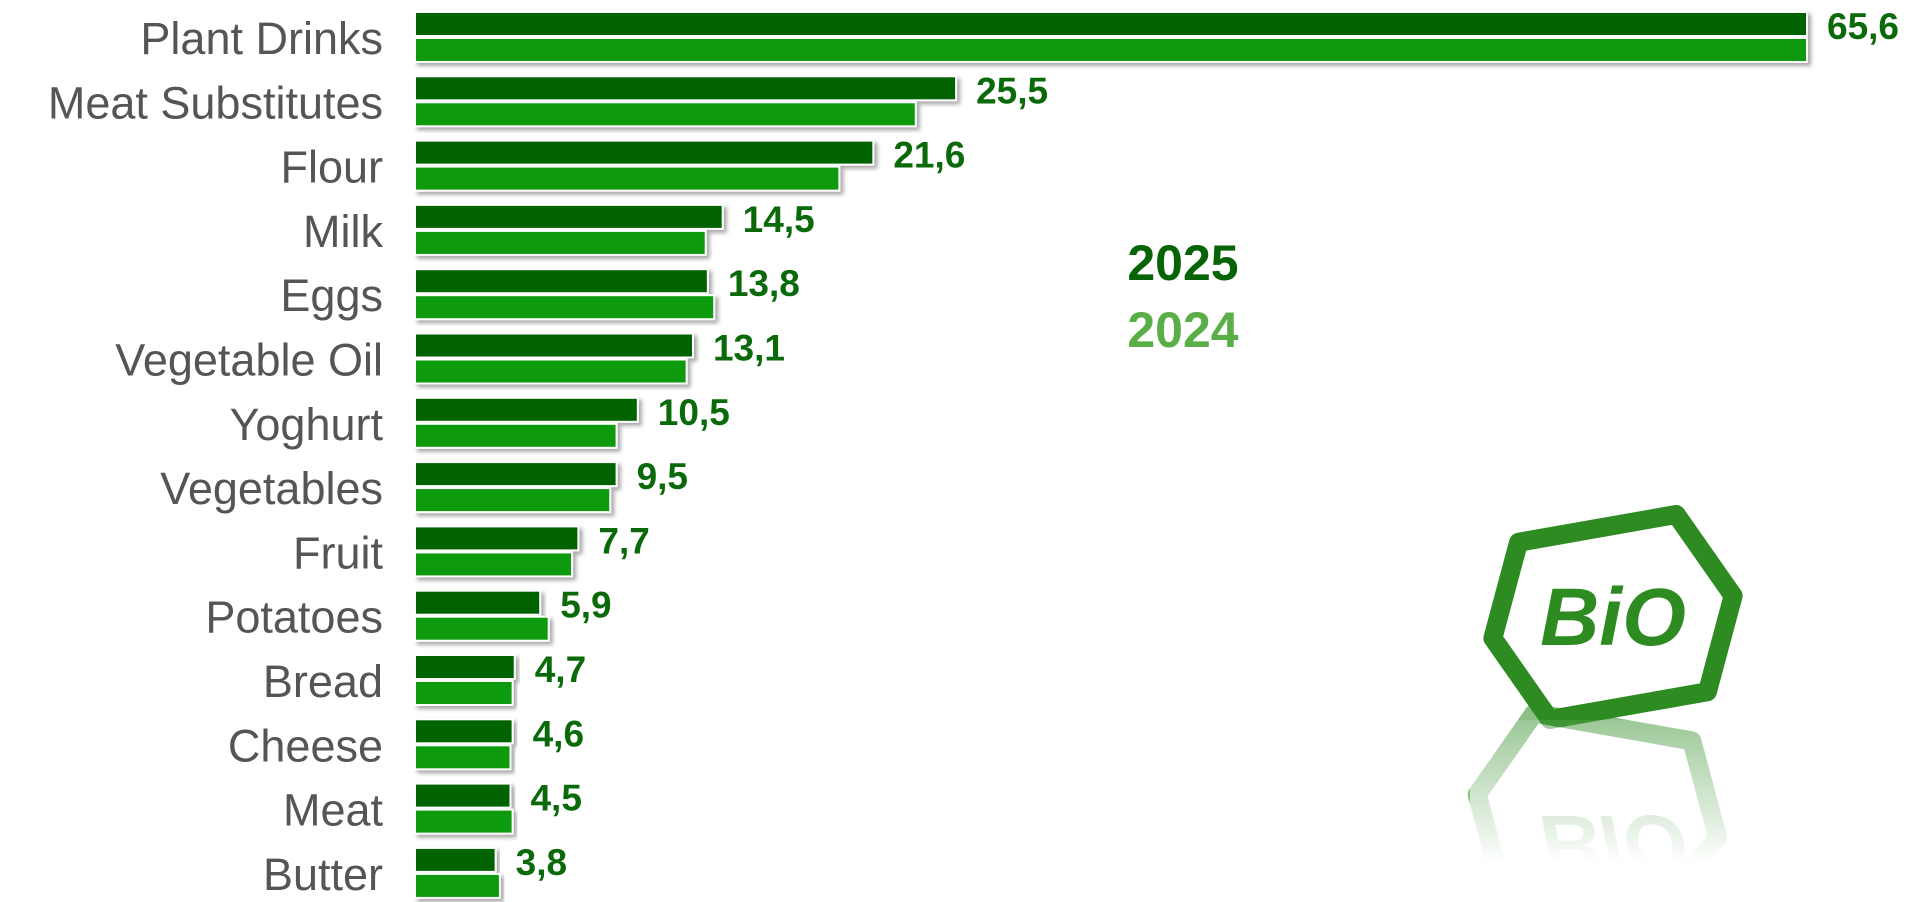  Describe the element at coordinates (623, 540) in the screenshot. I see `value-label-fruit: 7,7` at that location.